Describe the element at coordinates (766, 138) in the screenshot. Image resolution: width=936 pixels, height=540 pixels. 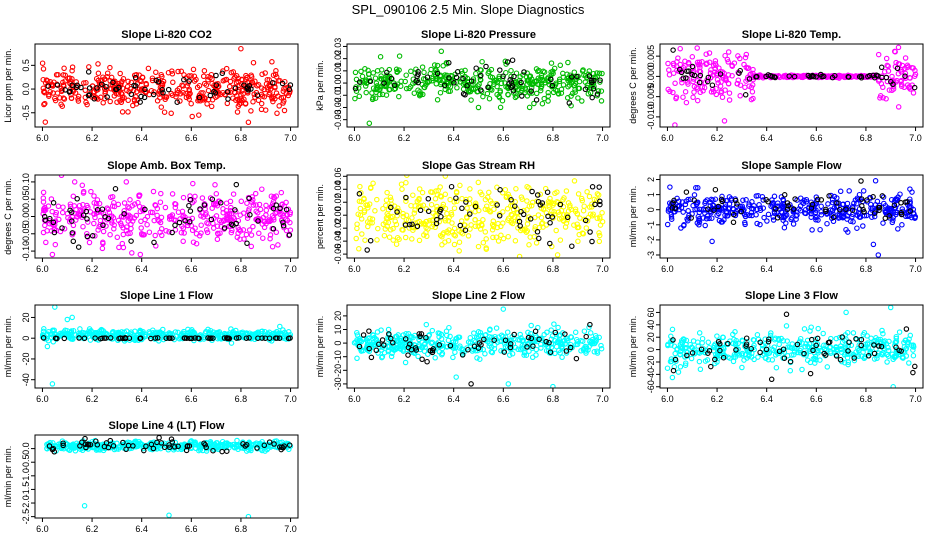
I see `x-tick-label: 6.4` at that location.